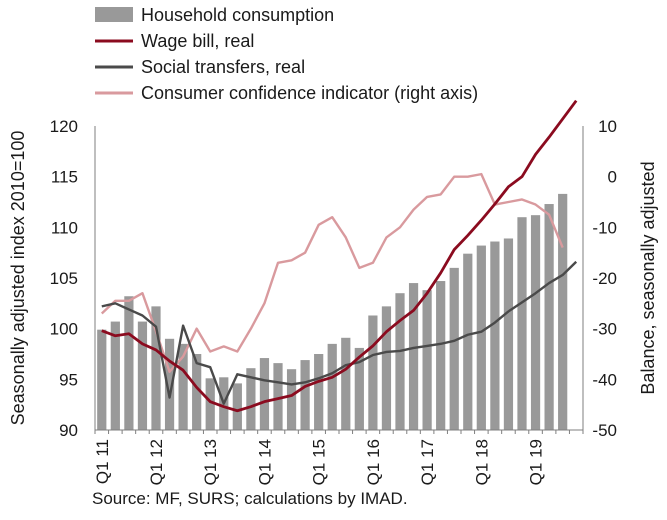 The image size is (667, 520). Describe the element at coordinates (604, 227) in the screenshot. I see `y-tick-label-right: -10` at that location.